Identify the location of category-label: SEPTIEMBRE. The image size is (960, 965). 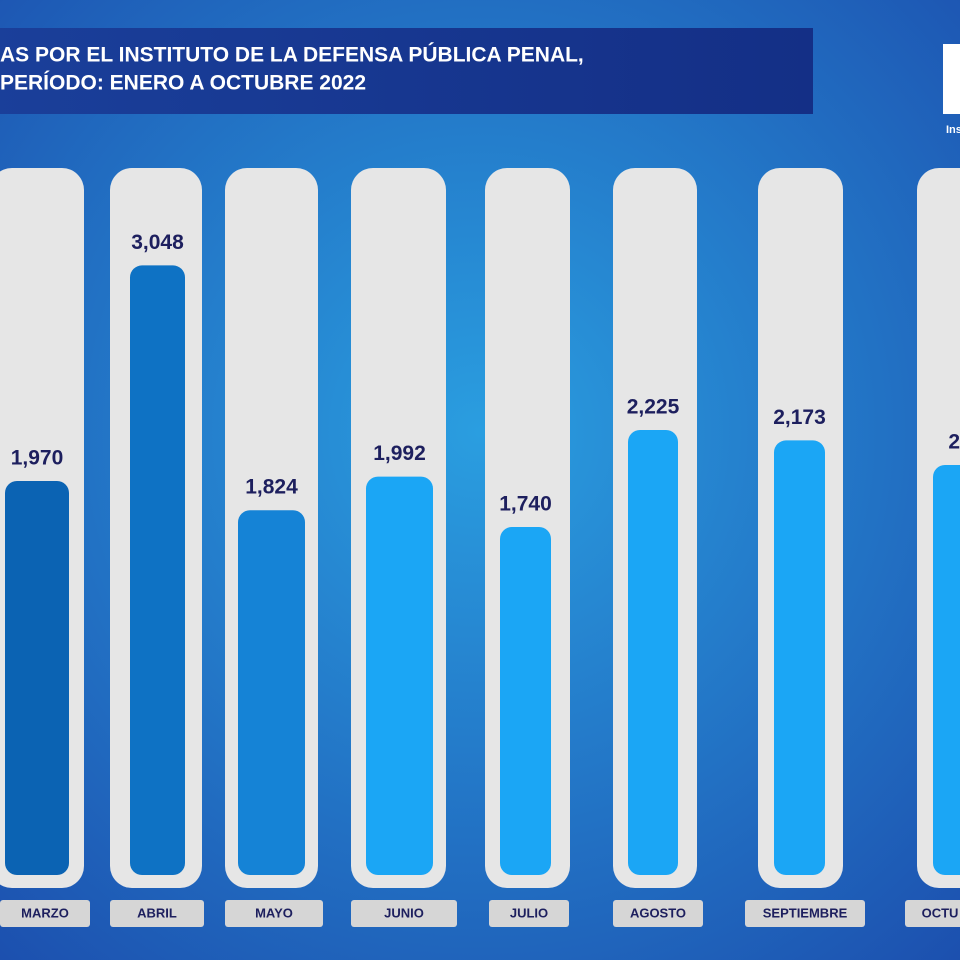
(805, 912).